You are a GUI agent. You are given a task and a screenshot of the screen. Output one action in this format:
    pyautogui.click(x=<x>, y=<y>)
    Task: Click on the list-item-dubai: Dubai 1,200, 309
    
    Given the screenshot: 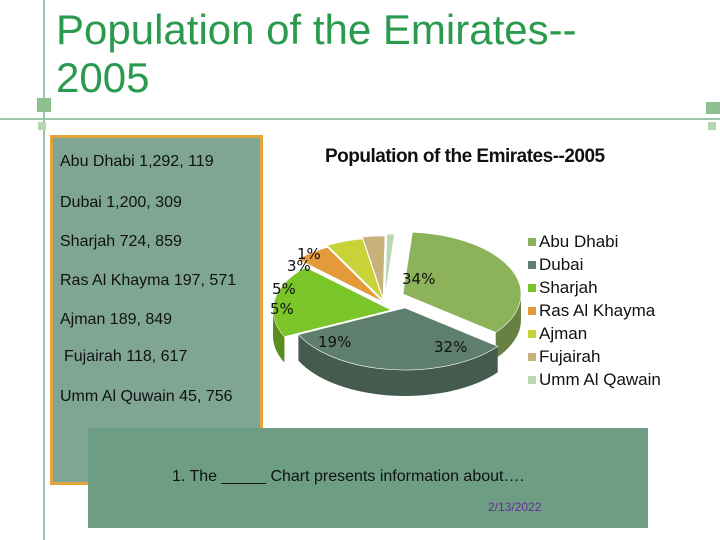 What is the action you would take?
    pyautogui.click(x=121, y=202)
    